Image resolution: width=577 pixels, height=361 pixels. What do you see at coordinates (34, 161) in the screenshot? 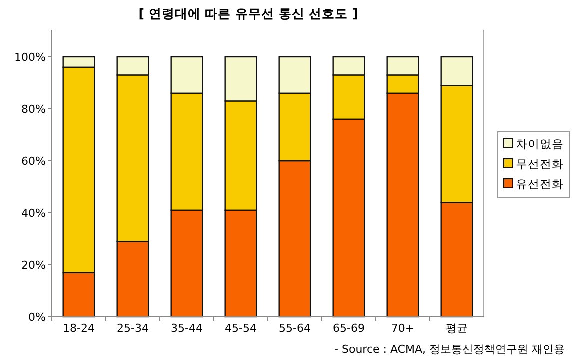
I see `y-tick-label: 60%` at bounding box center [34, 161].